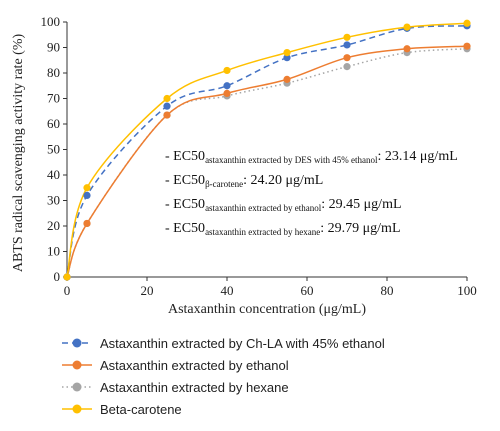  Describe the element at coordinates (51, 21) in the screenshot. I see `y-tick-label: 100` at that location.